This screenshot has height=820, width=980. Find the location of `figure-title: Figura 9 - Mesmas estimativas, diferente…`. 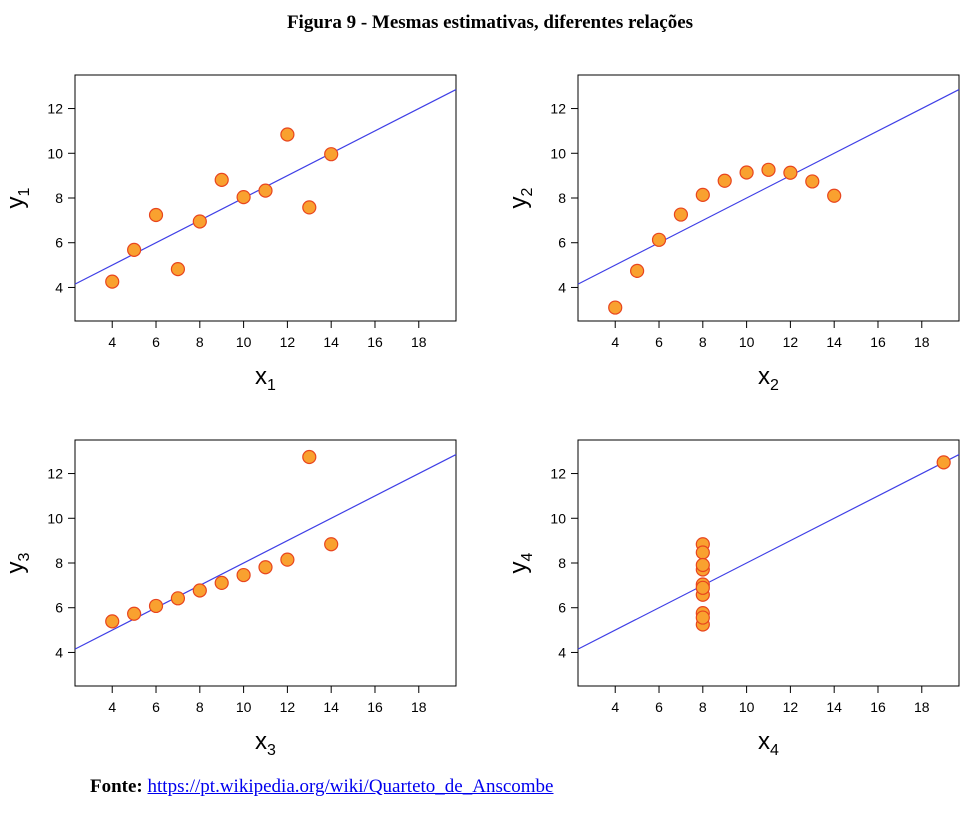

figure-title: Figura 9 - Mesmas estimativas, diferente… is located at coordinates (490, 22).